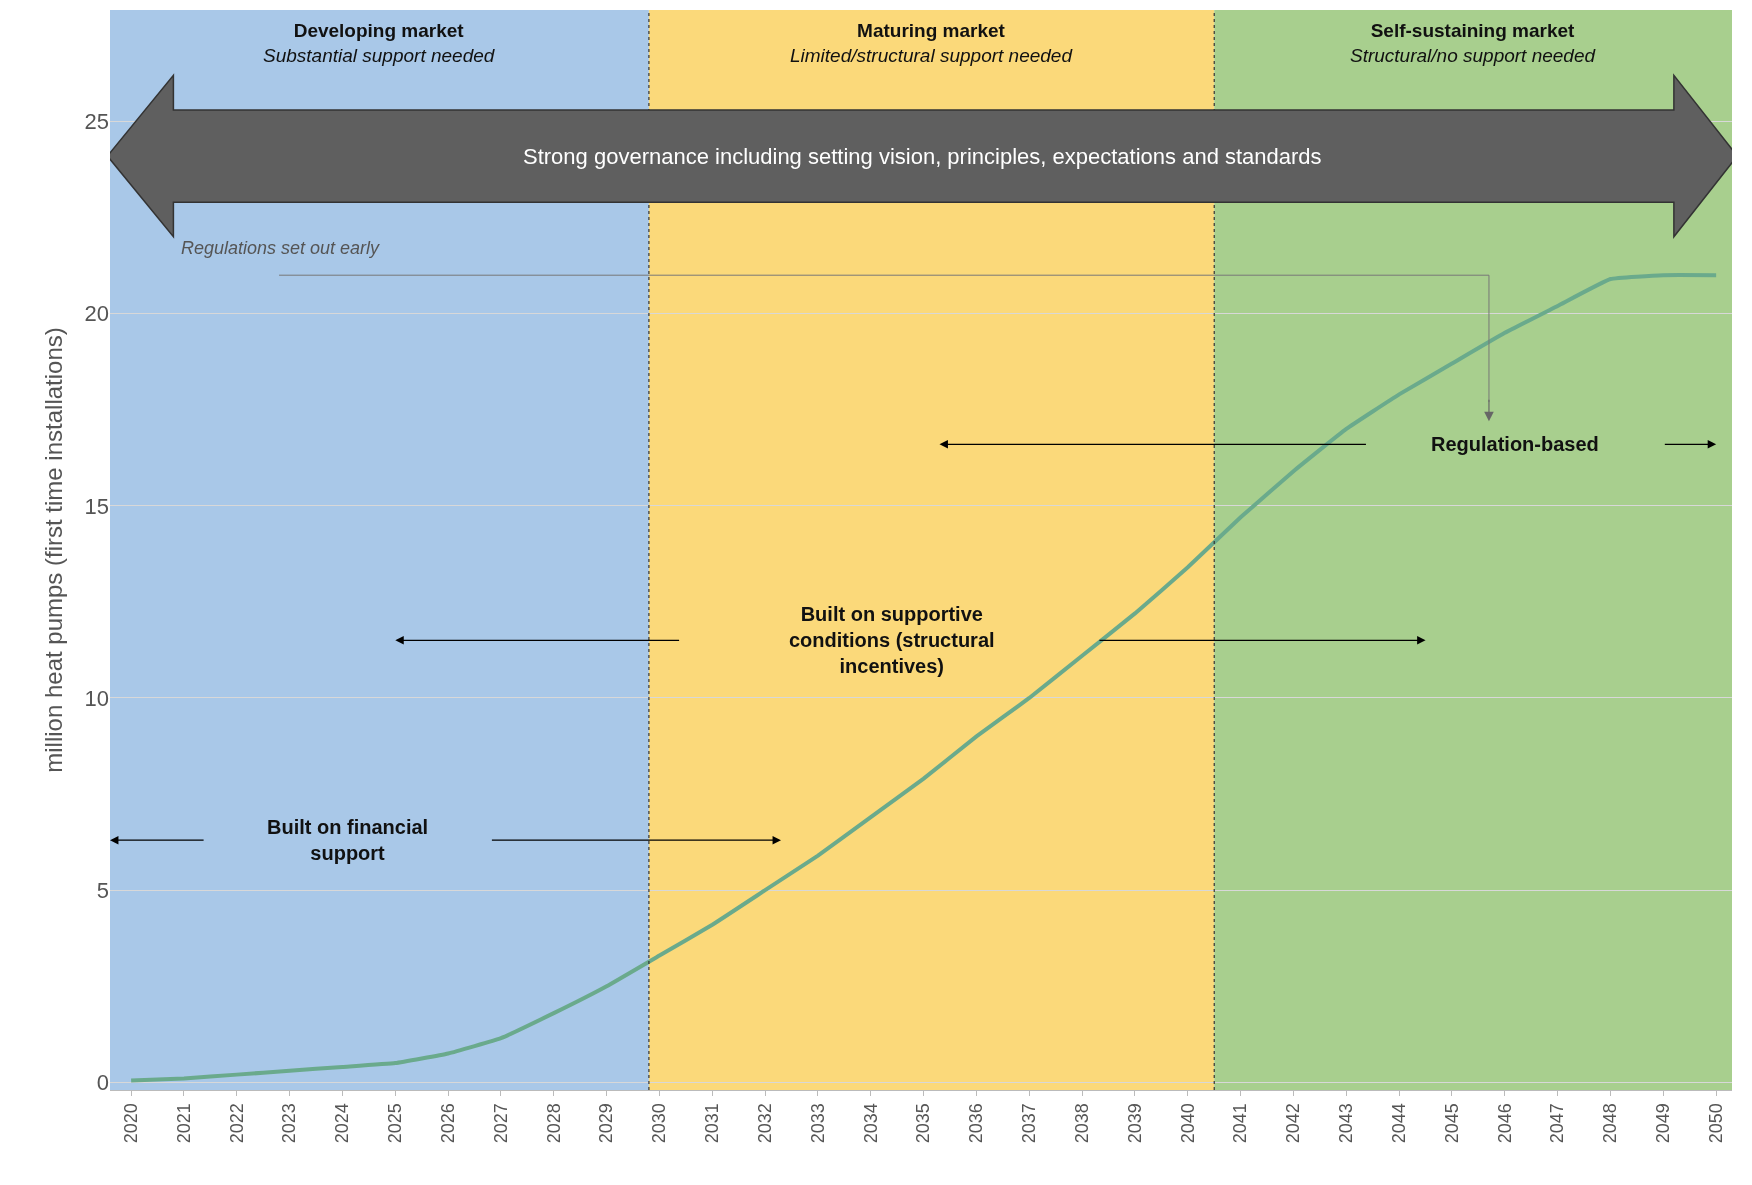  I want to click on annotation: Built on supportive conditions (structural incentives), so click(892, 640).